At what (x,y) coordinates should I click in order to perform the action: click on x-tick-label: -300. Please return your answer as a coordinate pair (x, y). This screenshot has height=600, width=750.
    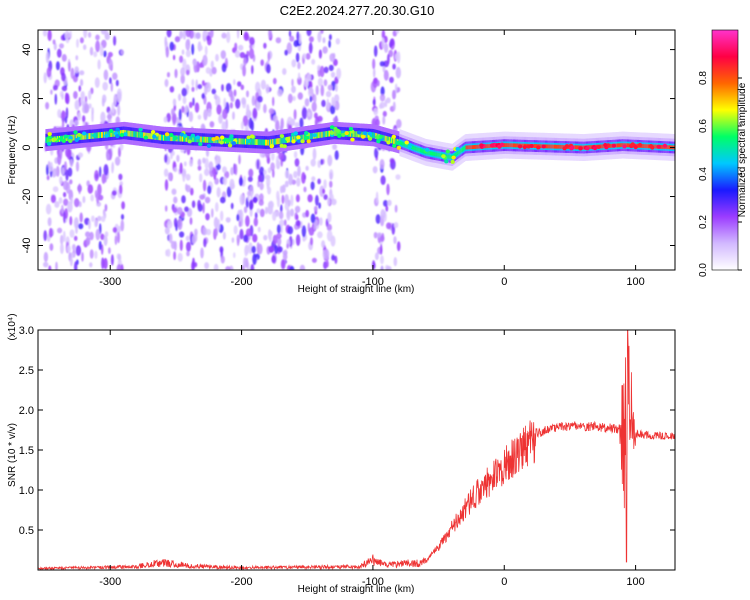
    Looking at the image, I should click on (110, 282).